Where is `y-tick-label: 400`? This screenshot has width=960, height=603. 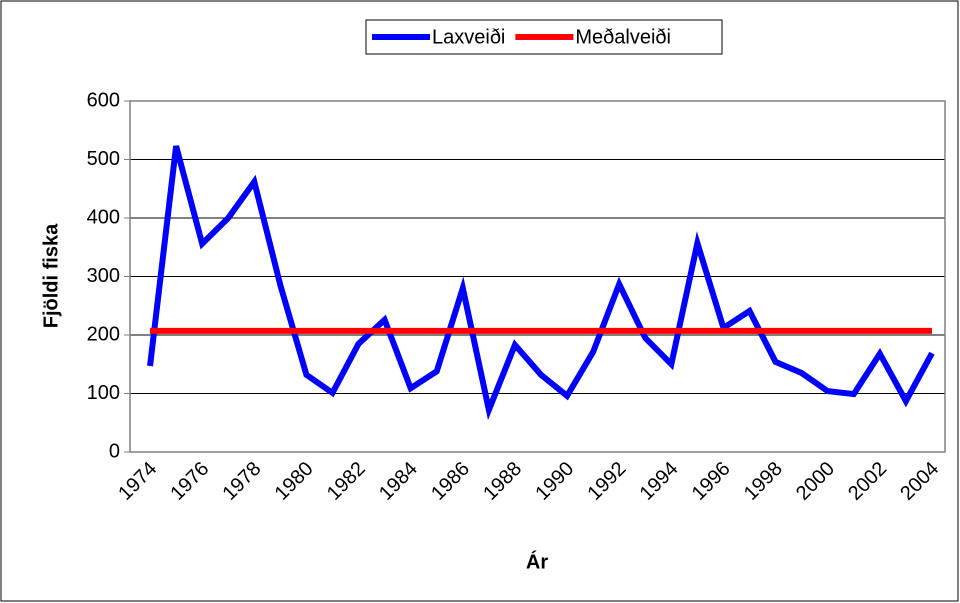 y-tick-label: 400 is located at coordinates (103, 217).